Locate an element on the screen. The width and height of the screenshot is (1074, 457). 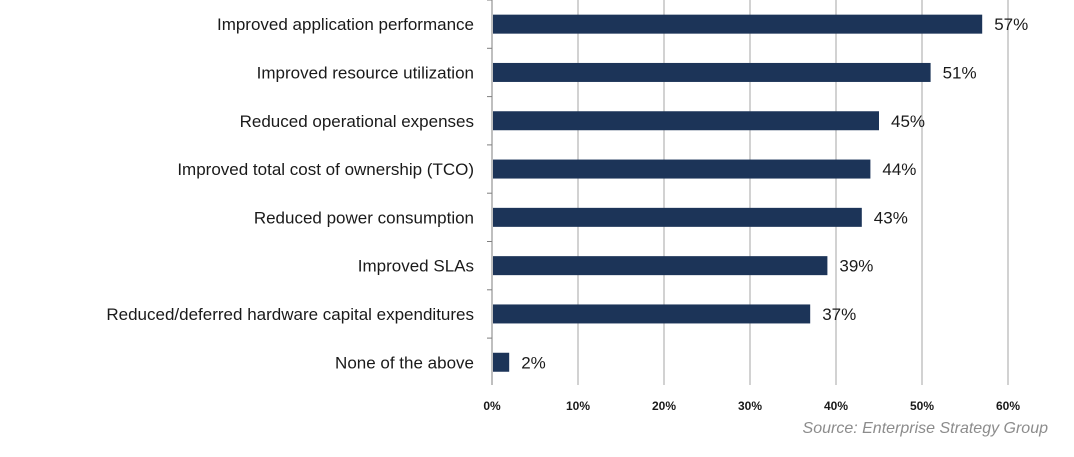
category-label-2: Reduced operational expenses is located at coordinates (357, 121).